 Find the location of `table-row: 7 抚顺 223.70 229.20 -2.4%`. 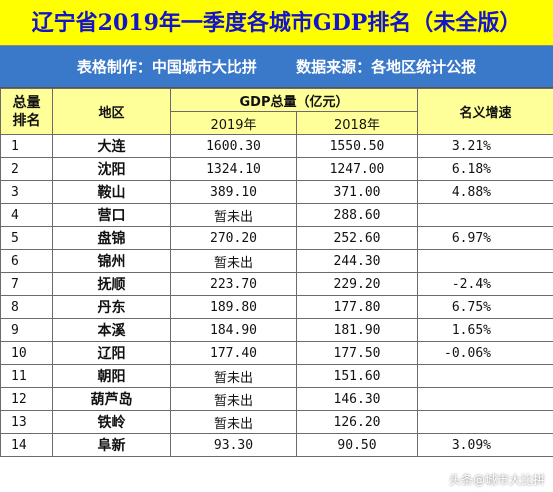

table-row: 7 抚顺 223.70 229.20 -2.4% is located at coordinates (276, 284).